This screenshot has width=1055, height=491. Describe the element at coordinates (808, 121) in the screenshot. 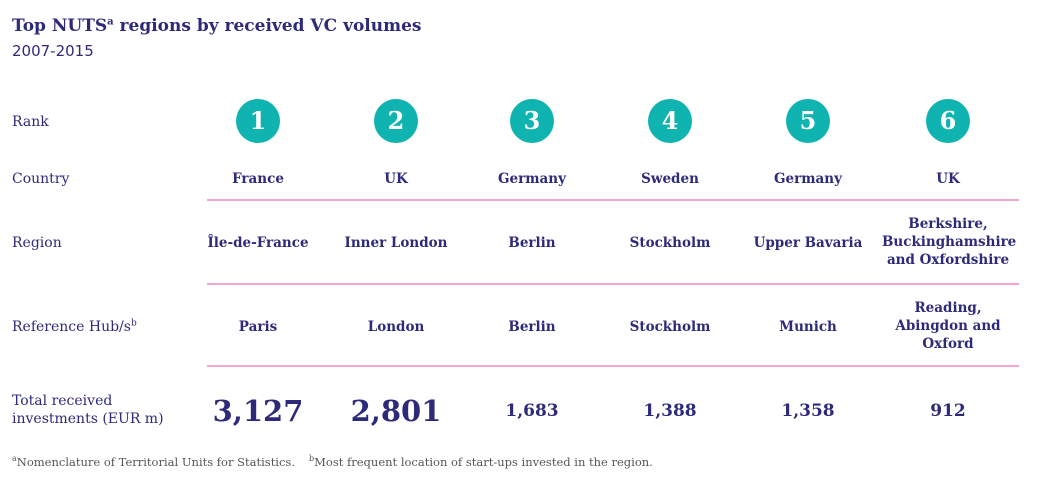

I see `rank-badge: 5` at that location.